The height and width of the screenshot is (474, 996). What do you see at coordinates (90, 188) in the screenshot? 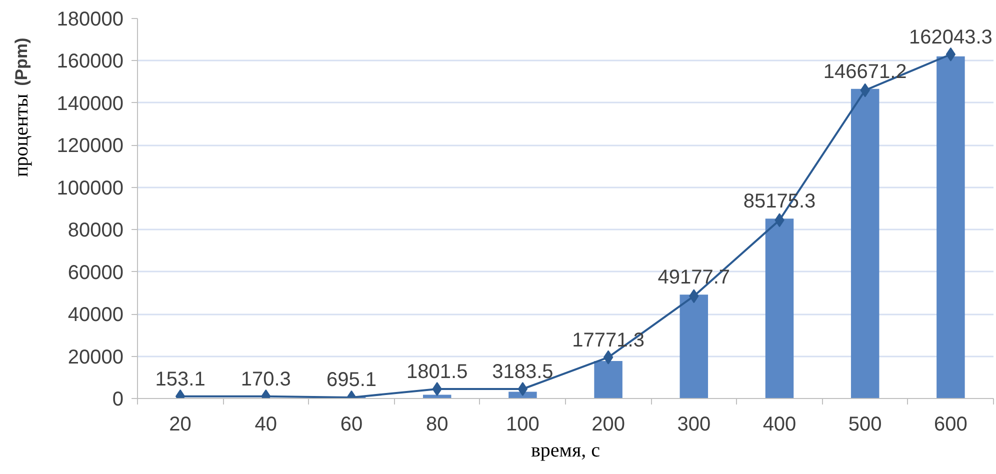
I see `y-tick-label: 100000` at bounding box center [90, 188].